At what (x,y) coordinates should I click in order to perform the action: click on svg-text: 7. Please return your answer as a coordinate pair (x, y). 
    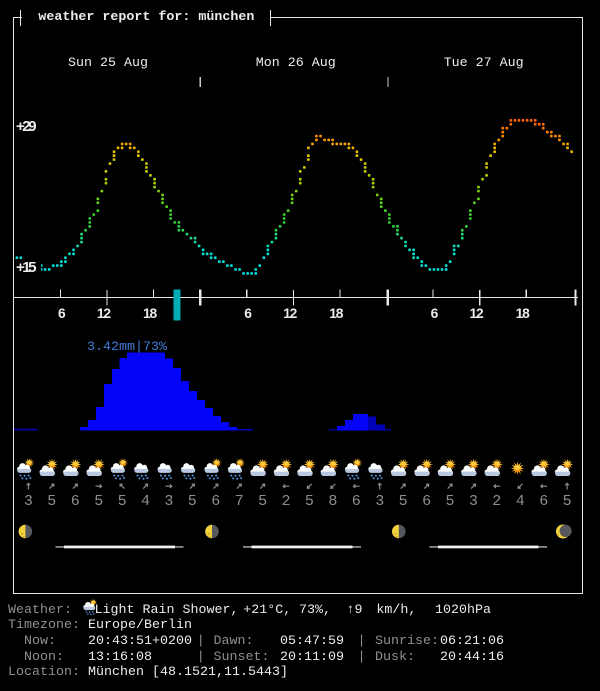
    Looking at the image, I should click on (239, 501).